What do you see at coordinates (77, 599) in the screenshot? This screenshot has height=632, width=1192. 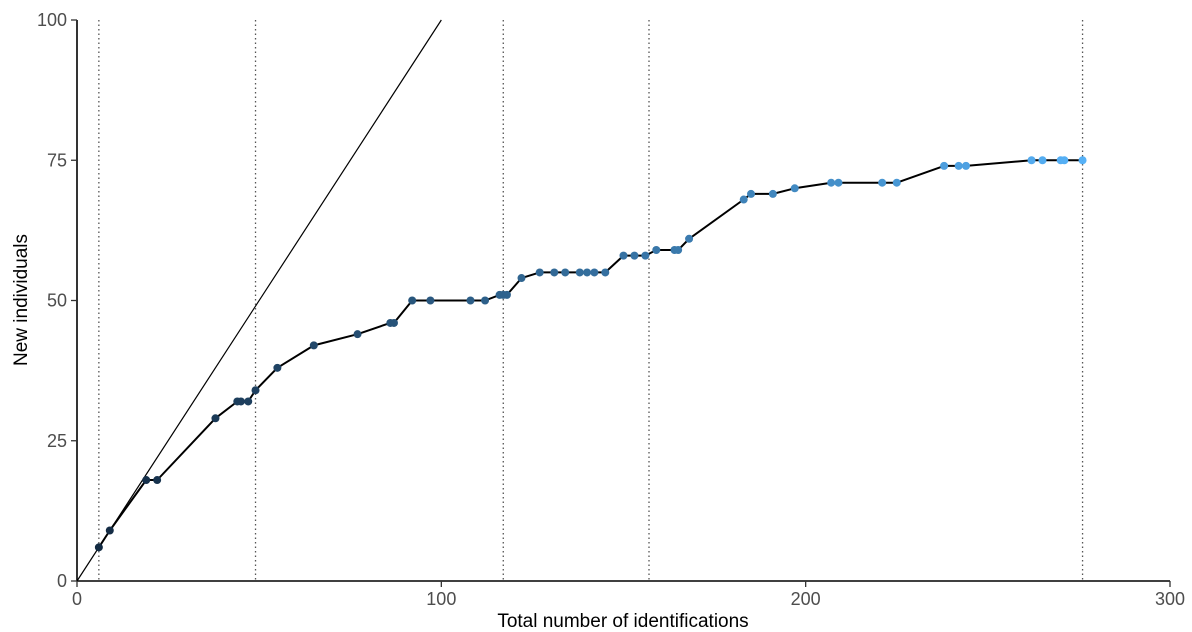 I see `x-tick-label-0: 0` at bounding box center [77, 599].